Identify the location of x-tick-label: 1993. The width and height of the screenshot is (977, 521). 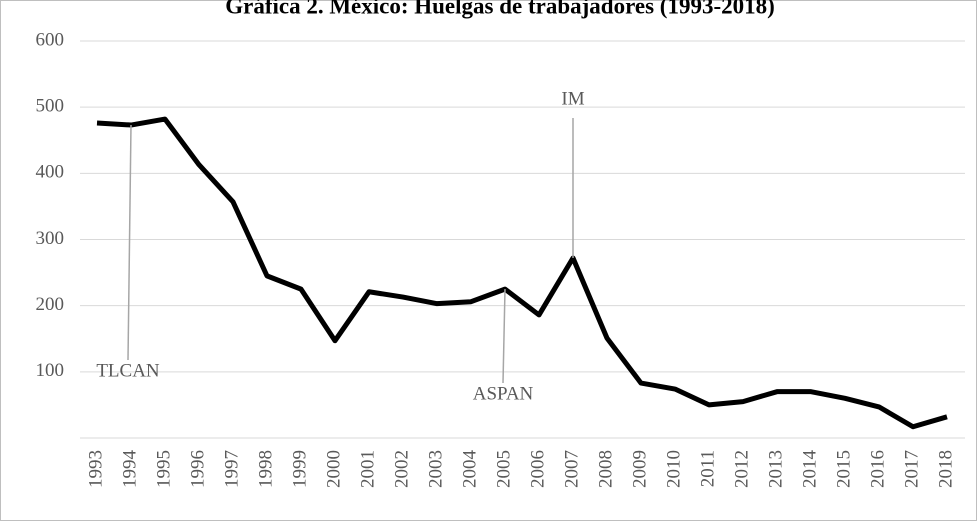
(95, 469).